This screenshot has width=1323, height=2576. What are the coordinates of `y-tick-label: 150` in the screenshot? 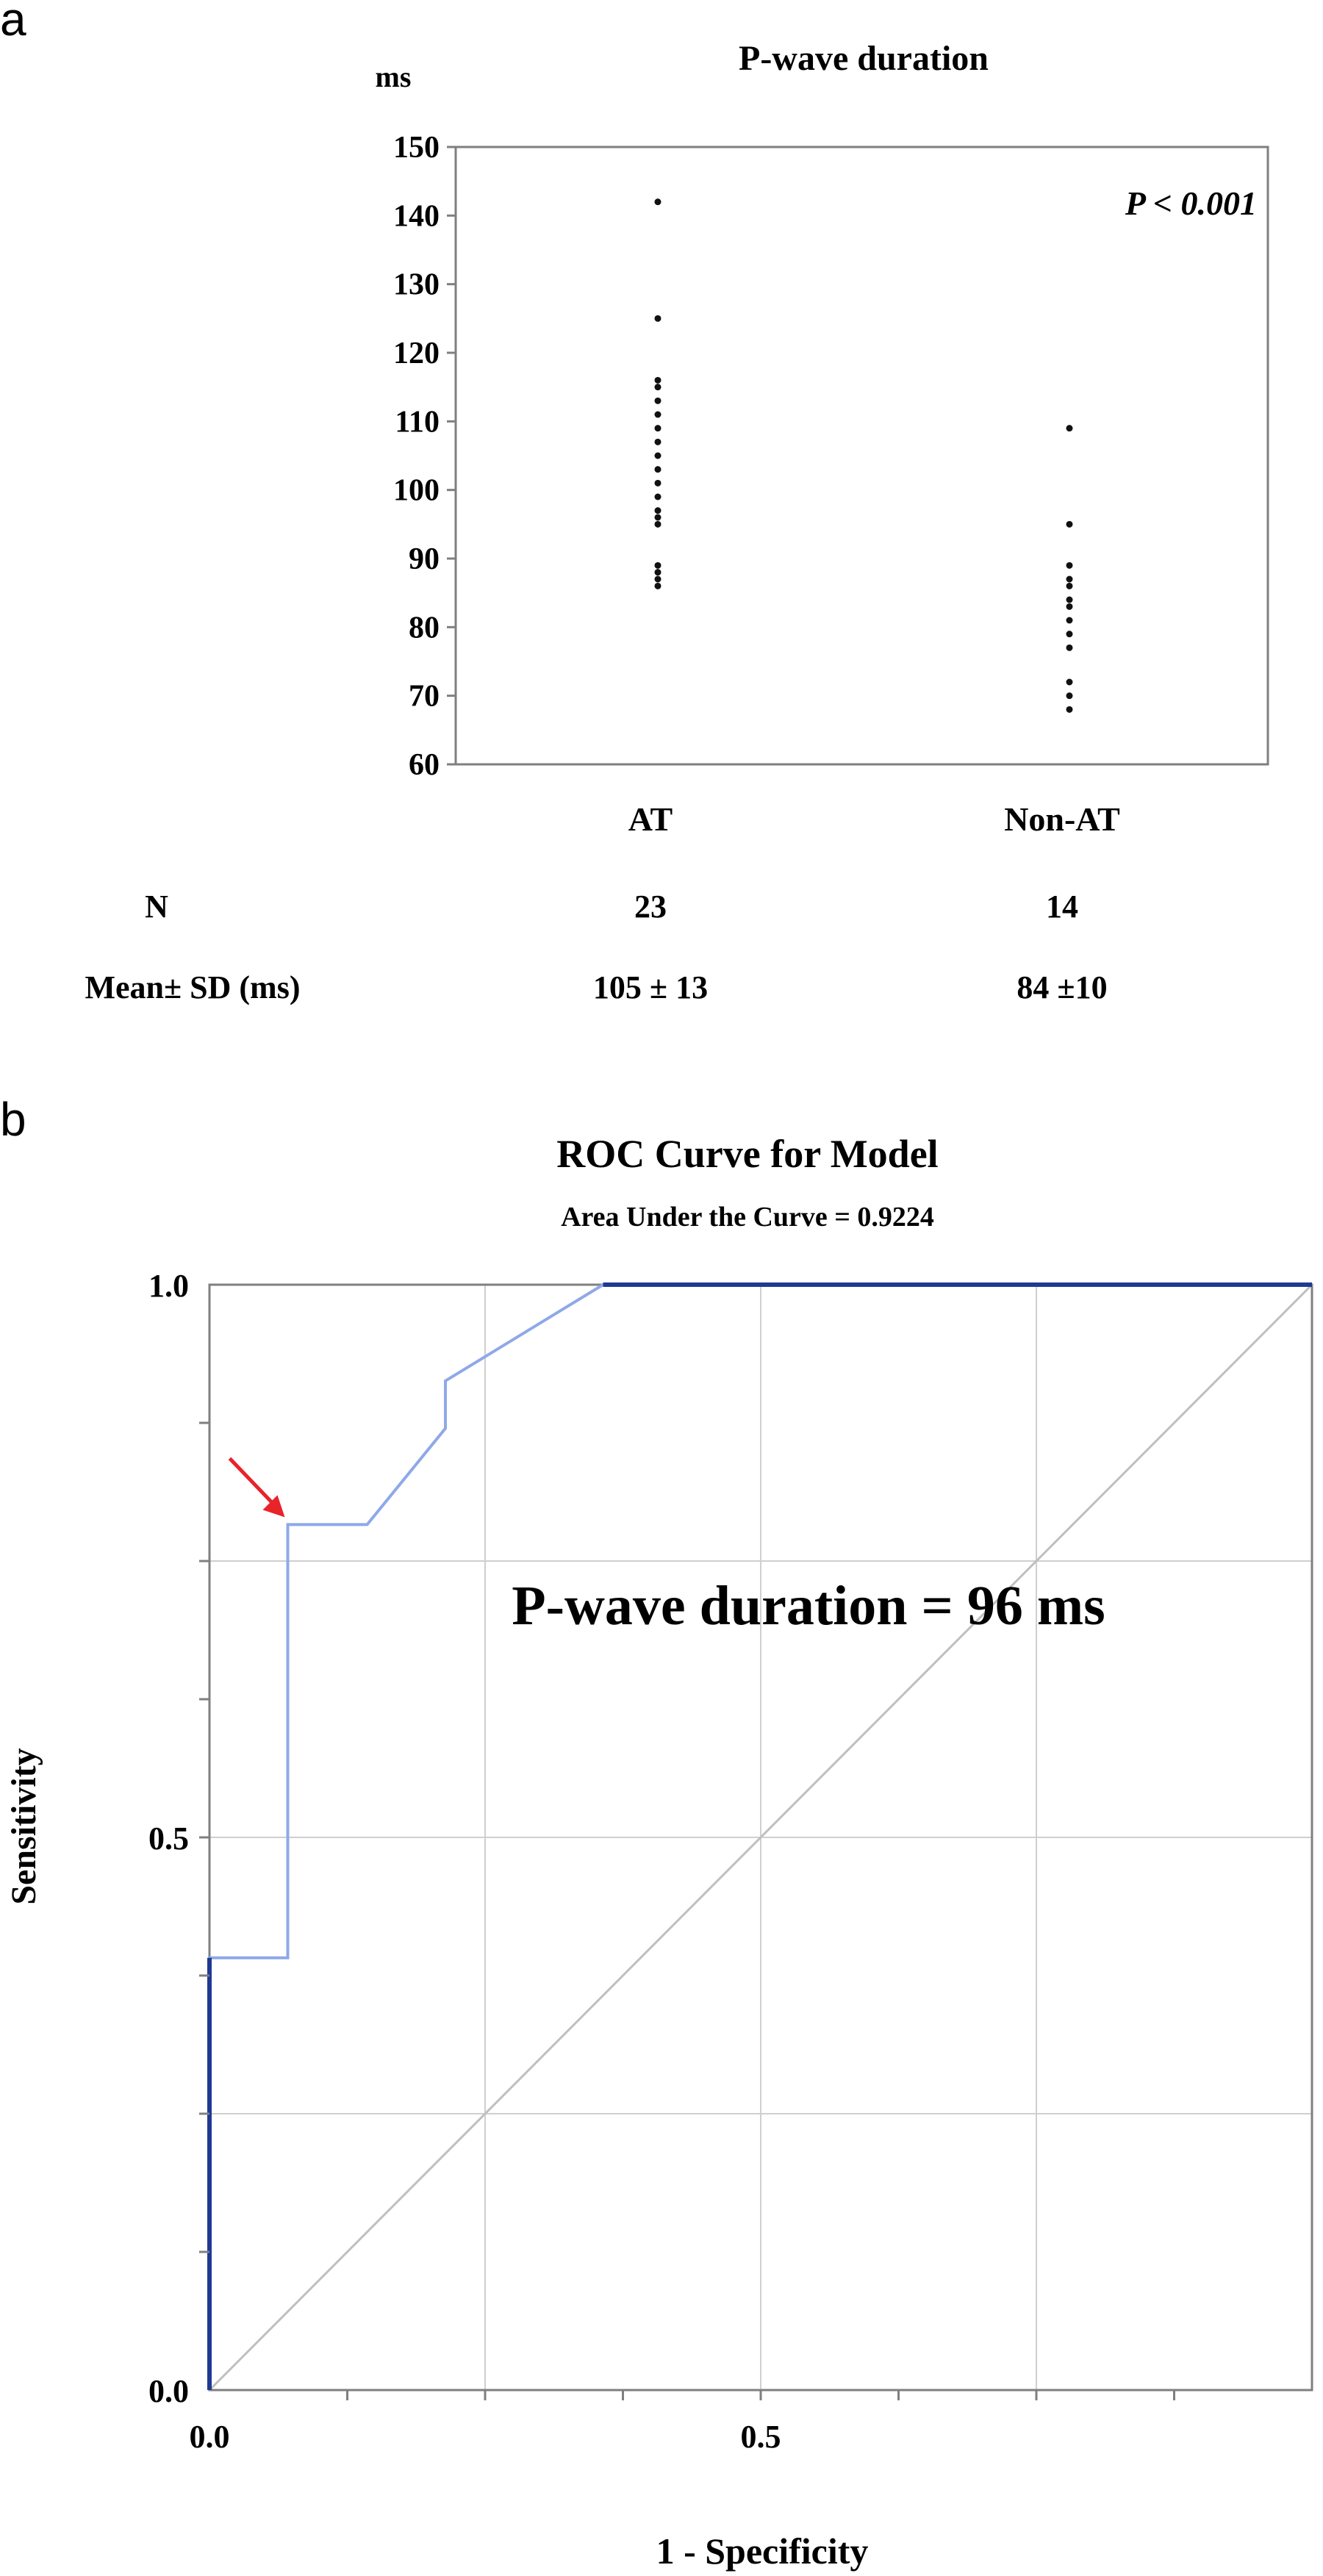 It's located at (416, 148).